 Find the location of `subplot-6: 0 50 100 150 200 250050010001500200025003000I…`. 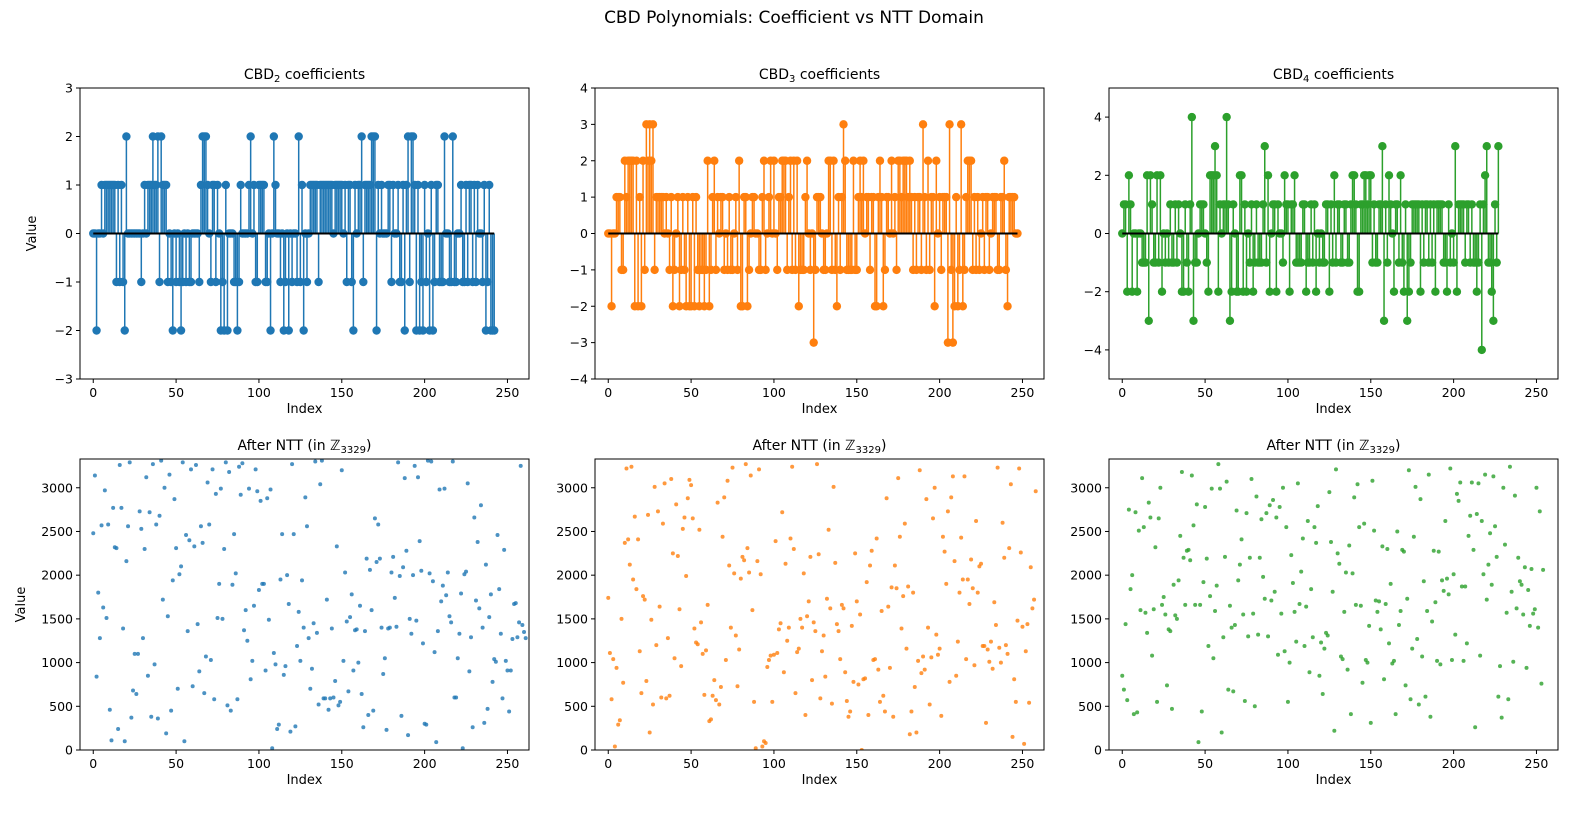

subplot-6: 0 50 100 150 200 250050010001500200025003000I… is located at coordinates (1314, 613).